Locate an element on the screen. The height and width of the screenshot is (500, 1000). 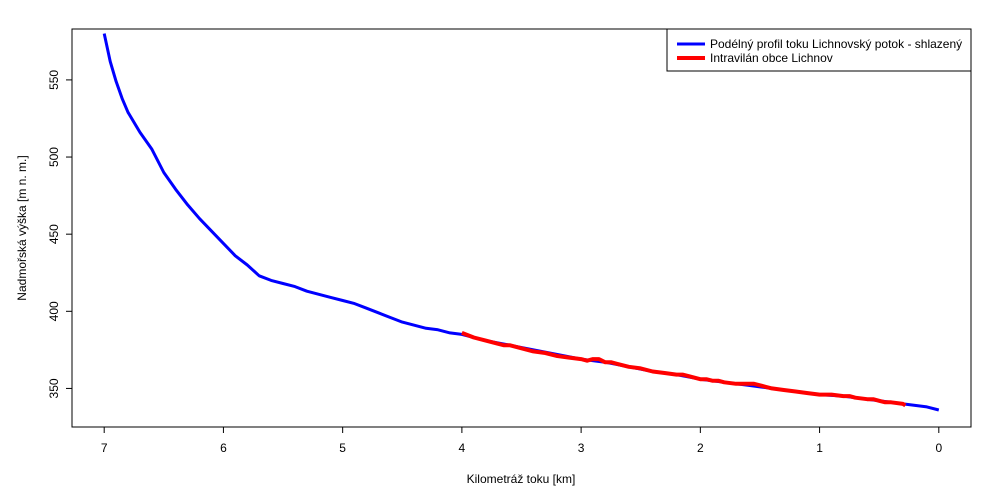
x-axis: 7 6 5 4 3 2 1 0 is located at coordinates (521, 441).